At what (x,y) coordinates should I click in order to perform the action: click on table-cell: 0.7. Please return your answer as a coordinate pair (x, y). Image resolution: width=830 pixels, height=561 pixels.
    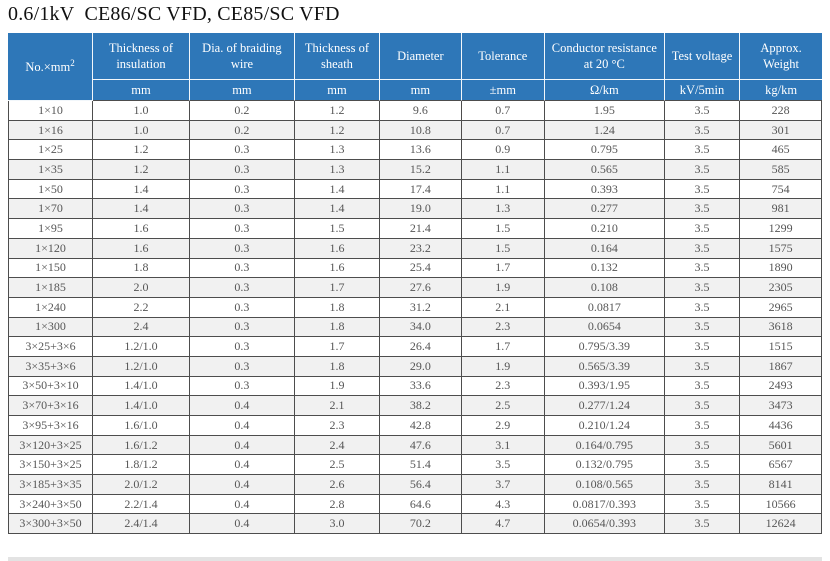
    Looking at the image, I should click on (503, 111).